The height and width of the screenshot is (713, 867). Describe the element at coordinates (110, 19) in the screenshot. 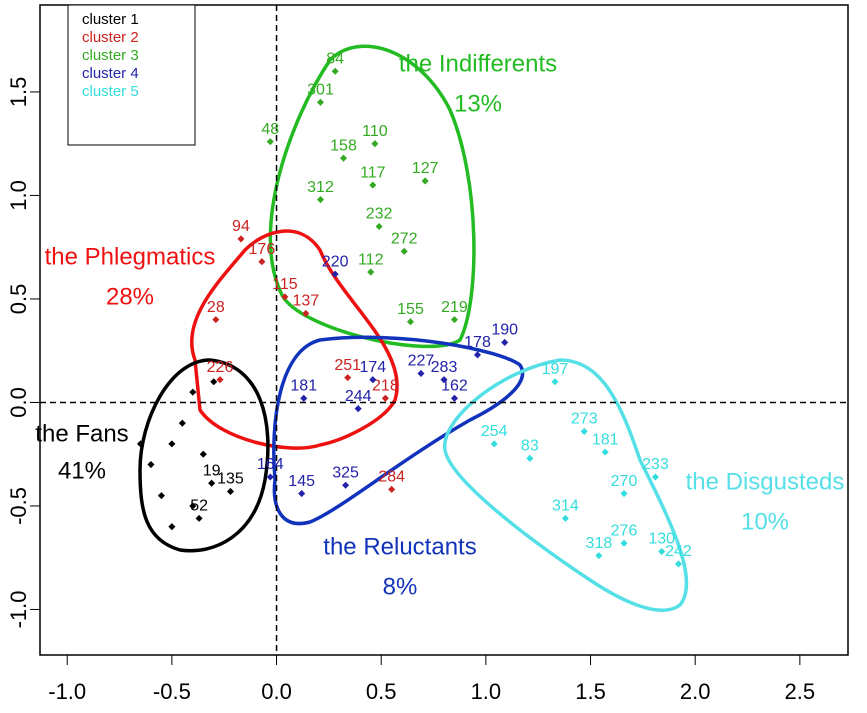

I see `legend-entry: cluster 1` at that location.